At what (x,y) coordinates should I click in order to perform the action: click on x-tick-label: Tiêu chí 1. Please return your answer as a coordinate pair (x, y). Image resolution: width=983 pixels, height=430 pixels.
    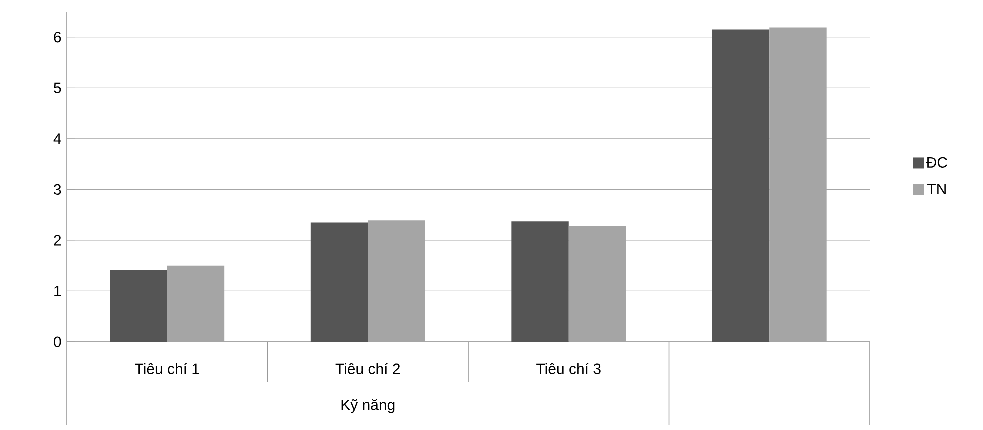
    Looking at the image, I should click on (167, 368).